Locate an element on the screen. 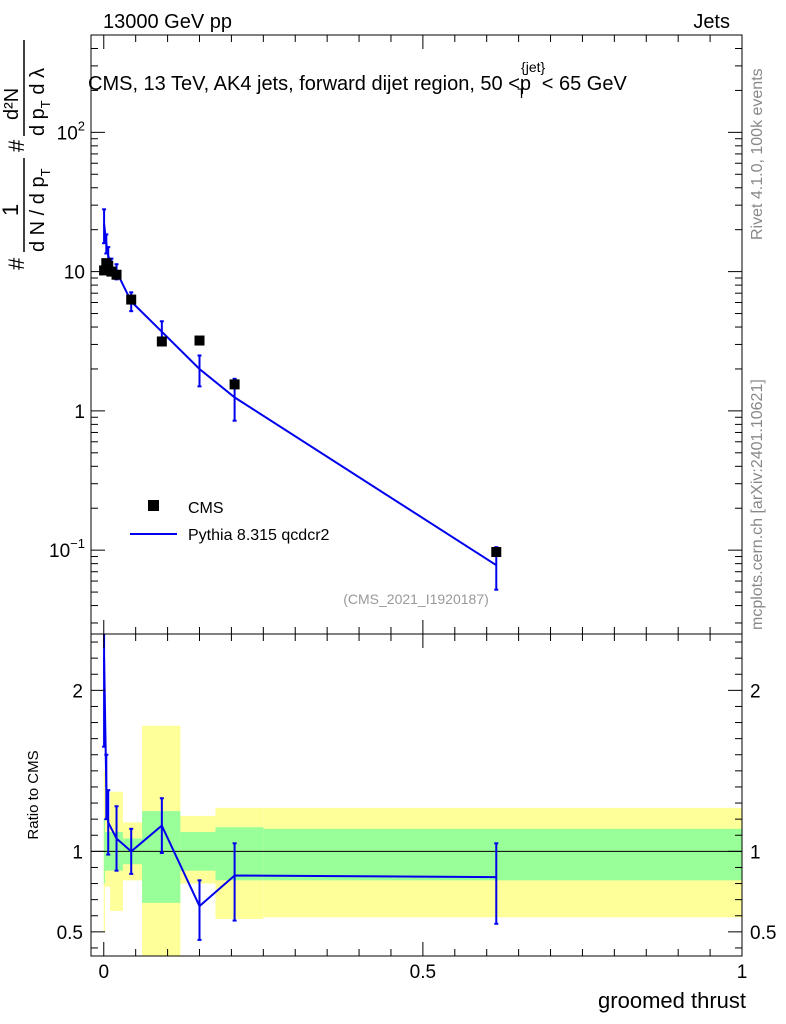  y-tick-label-ratio-right: 2 is located at coordinates (755, 691).